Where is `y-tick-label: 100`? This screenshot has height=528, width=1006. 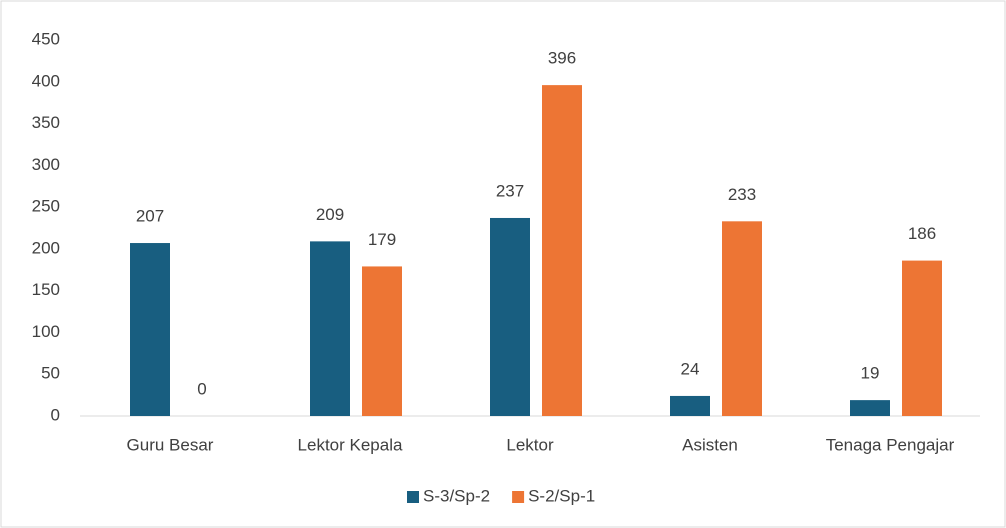
y-tick-label: 100 is located at coordinates (46, 331).